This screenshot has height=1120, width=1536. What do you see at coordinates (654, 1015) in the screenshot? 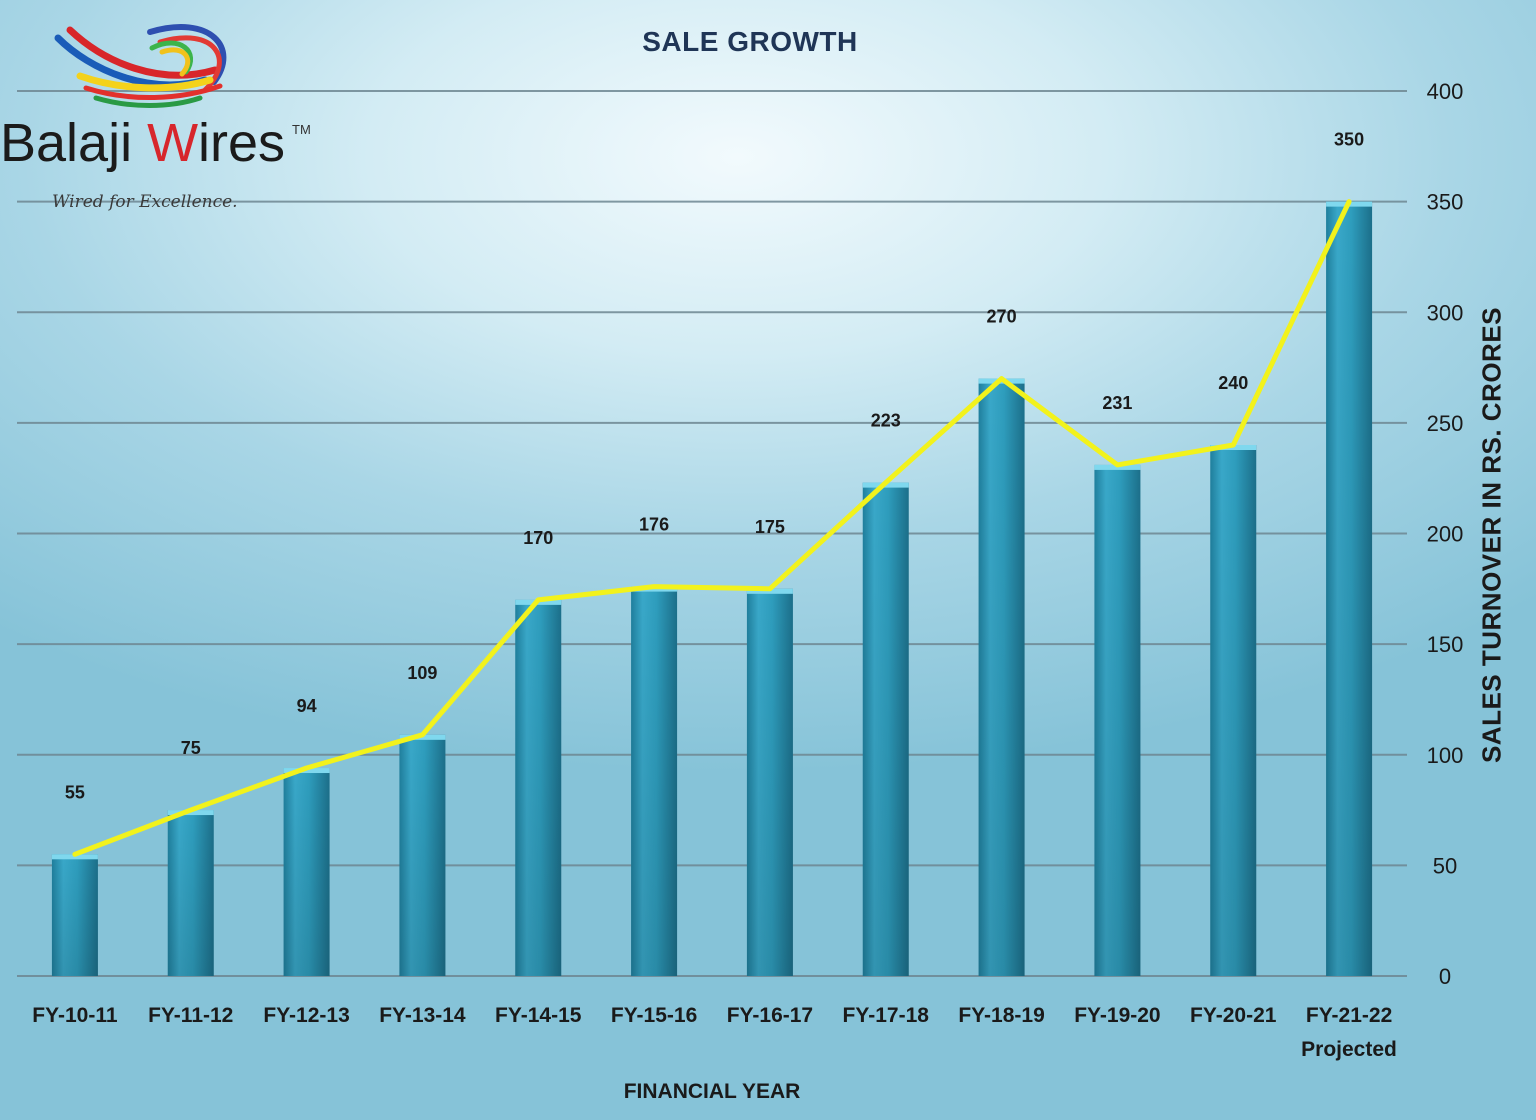
I see `x-tick-label: FY-15-16` at bounding box center [654, 1015].